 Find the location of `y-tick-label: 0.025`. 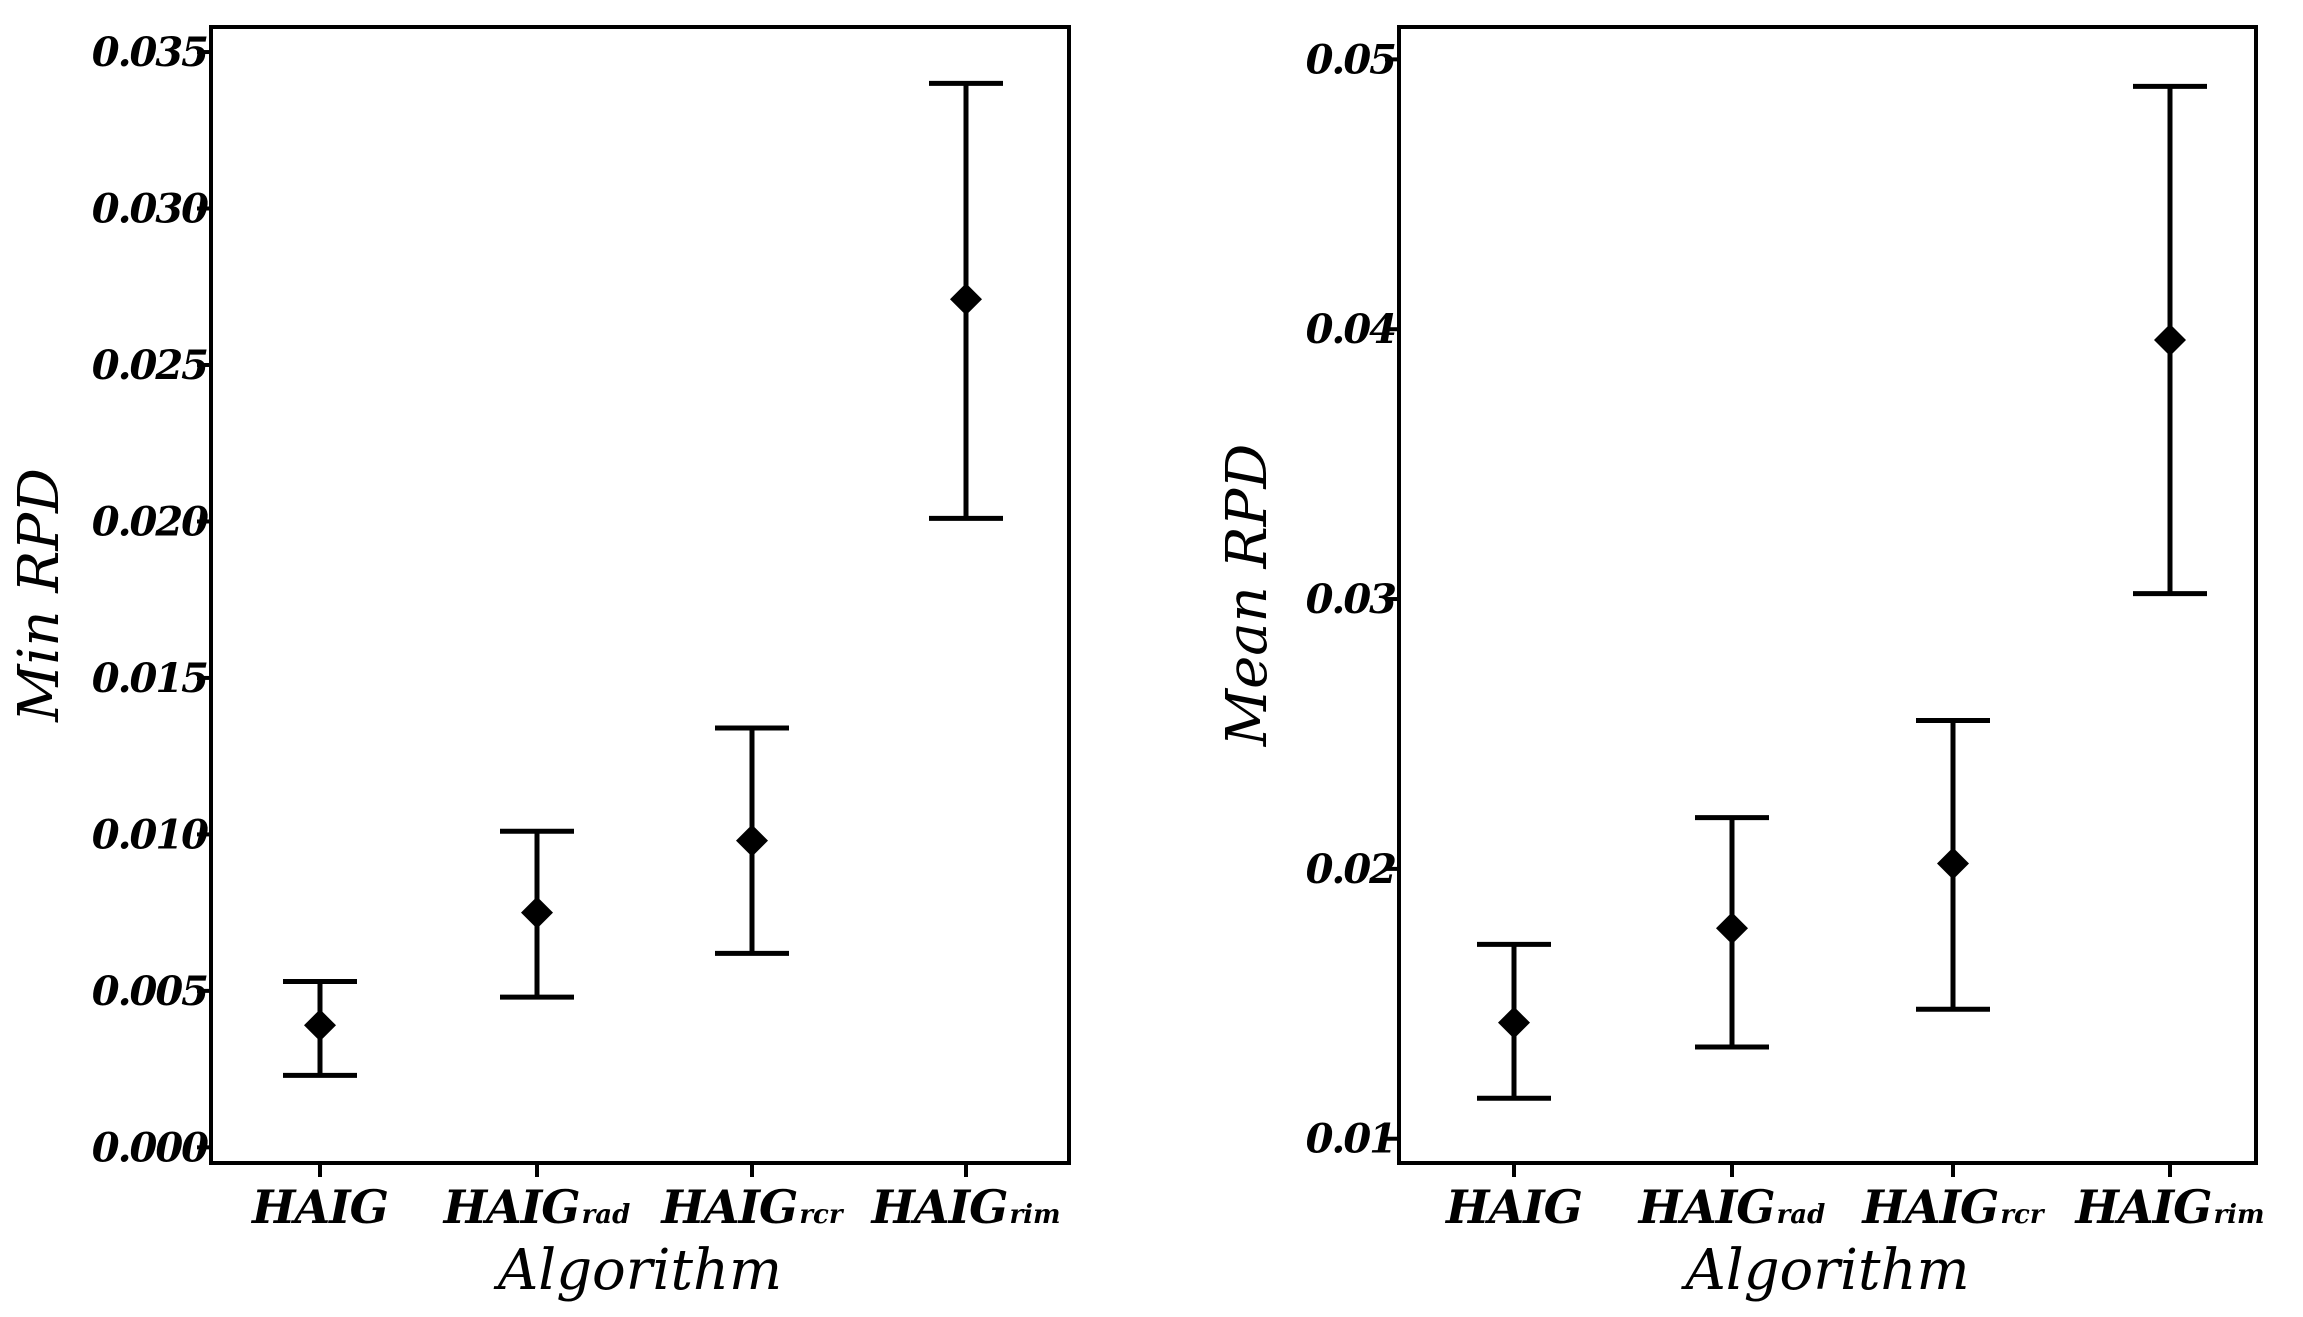

y-tick-label: 0.025 is located at coordinates (149, 365).